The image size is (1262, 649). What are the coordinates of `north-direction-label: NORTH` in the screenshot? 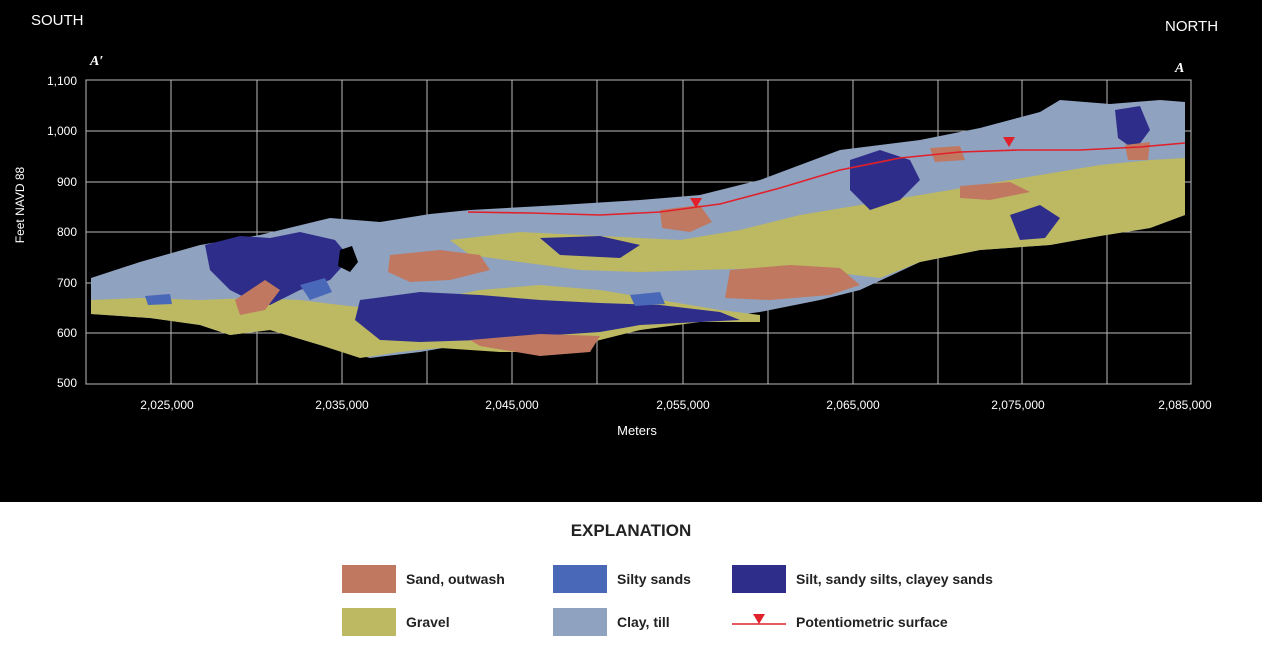 It's located at (1192, 26).